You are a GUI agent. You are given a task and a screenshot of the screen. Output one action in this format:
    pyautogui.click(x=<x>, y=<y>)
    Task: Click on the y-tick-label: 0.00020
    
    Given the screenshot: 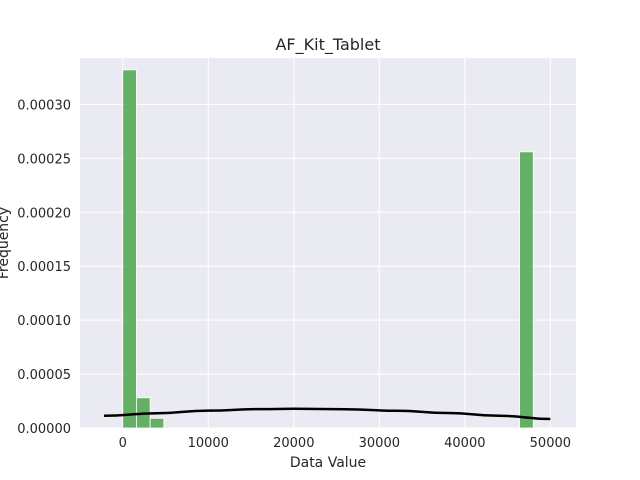 What is the action you would take?
    pyautogui.click(x=44, y=213)
    